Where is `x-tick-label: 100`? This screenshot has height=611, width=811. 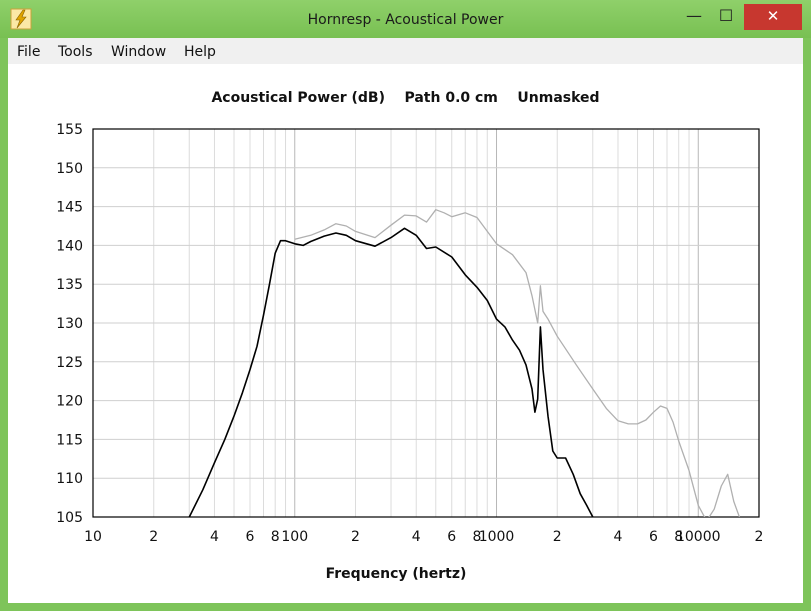
x-tick-label: 100 is located at coordinates (294, 537).